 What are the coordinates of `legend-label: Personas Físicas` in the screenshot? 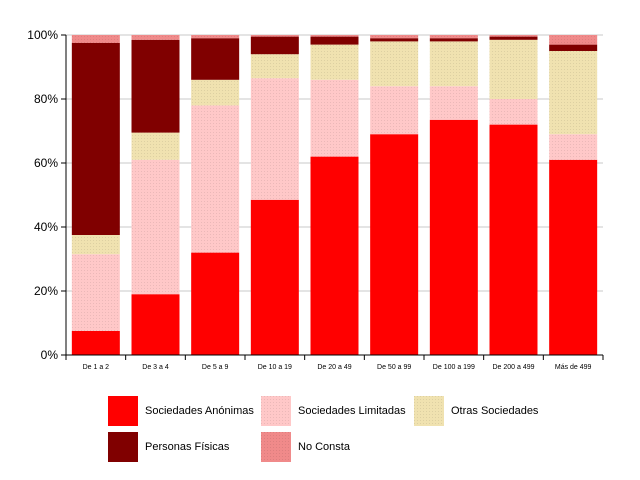 It's located at (187, 447).